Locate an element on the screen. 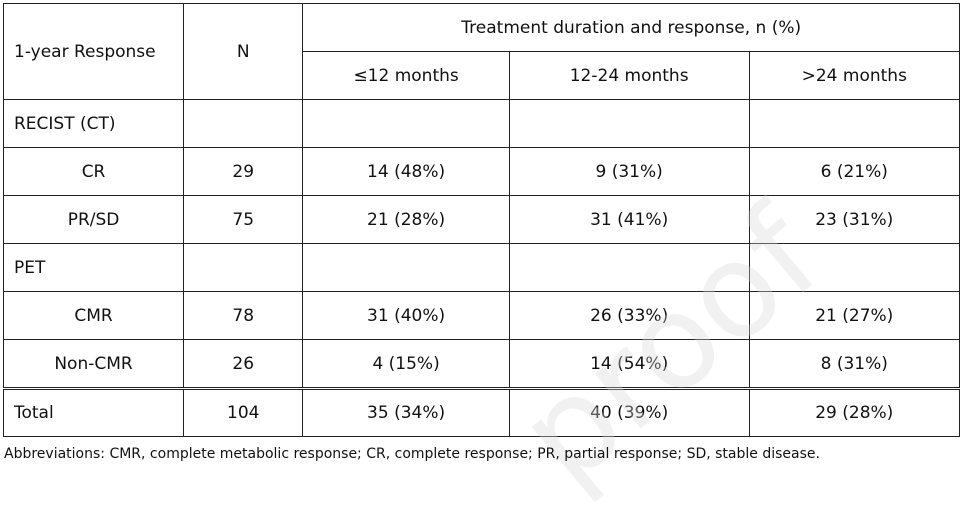 The height and width of the screenshot is (513, 962). table-row: Non-CMR 26 4 (15%) 14 (54%) 8 (31%) is located at coordinates (481, 364).